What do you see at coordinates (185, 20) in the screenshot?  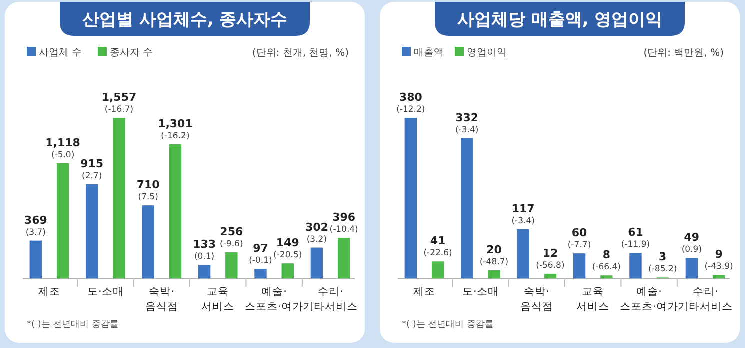 I see `chart-title: 산업별 사업체수, 종사자수` at bounding box center [185, 20].